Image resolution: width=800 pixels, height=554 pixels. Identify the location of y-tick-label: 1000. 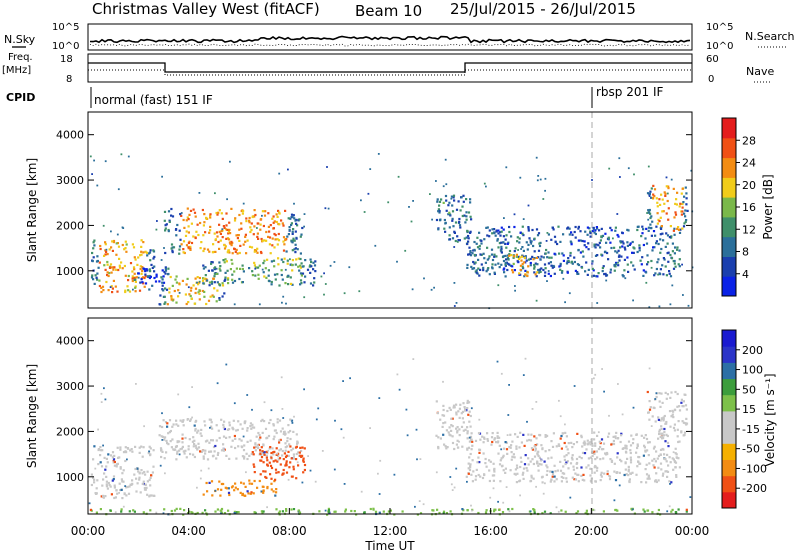
(70, 271).